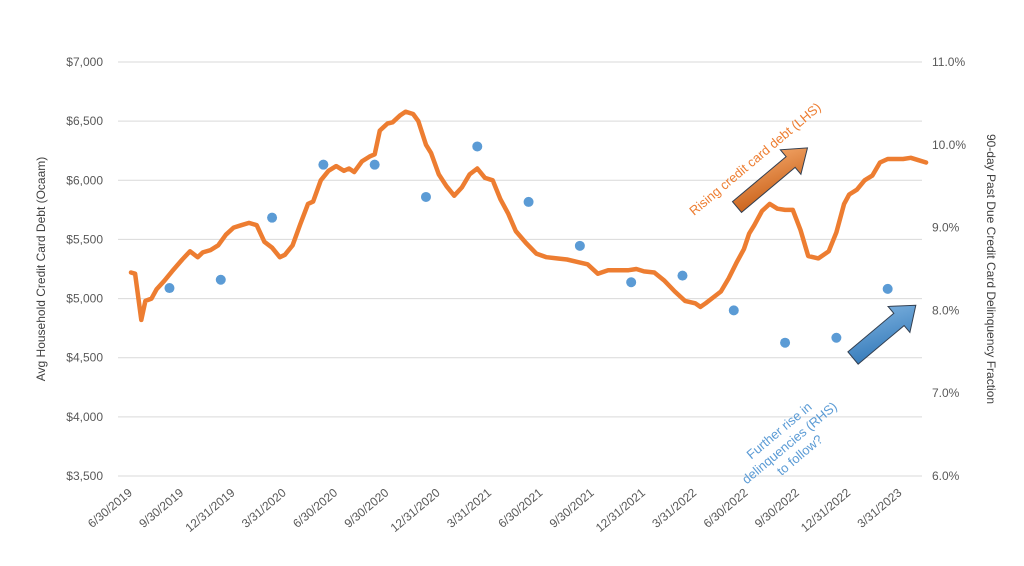 This screenshot has height=566, width=1024. I want to click on x-tick-label: 9/30/2020, so click(367, 507).